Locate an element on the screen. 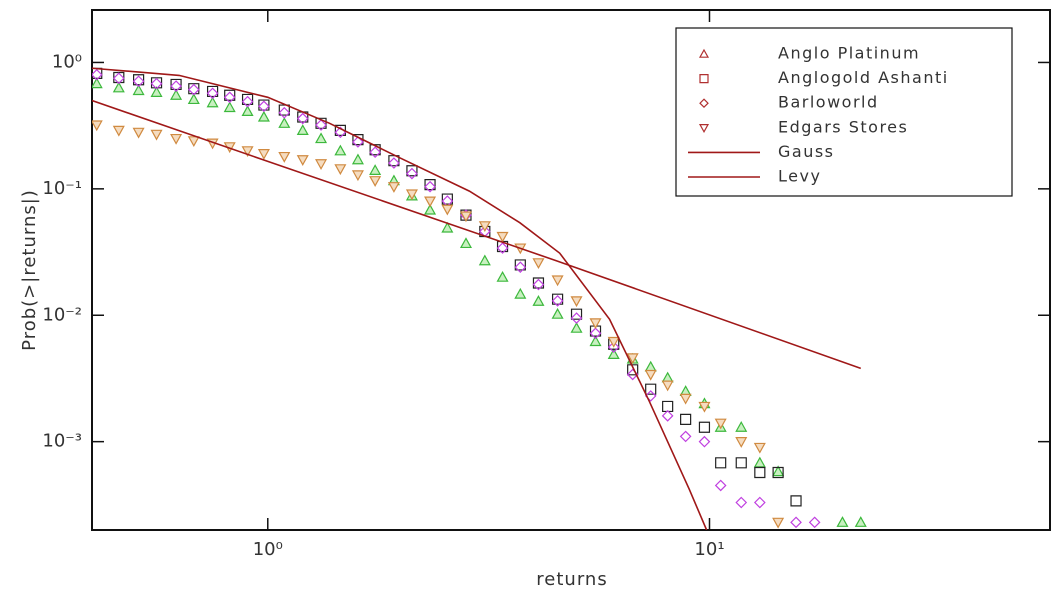 The image size is (1053, 594). legend-label: Anglogold Ashanti is located at coordinates (863, 77).